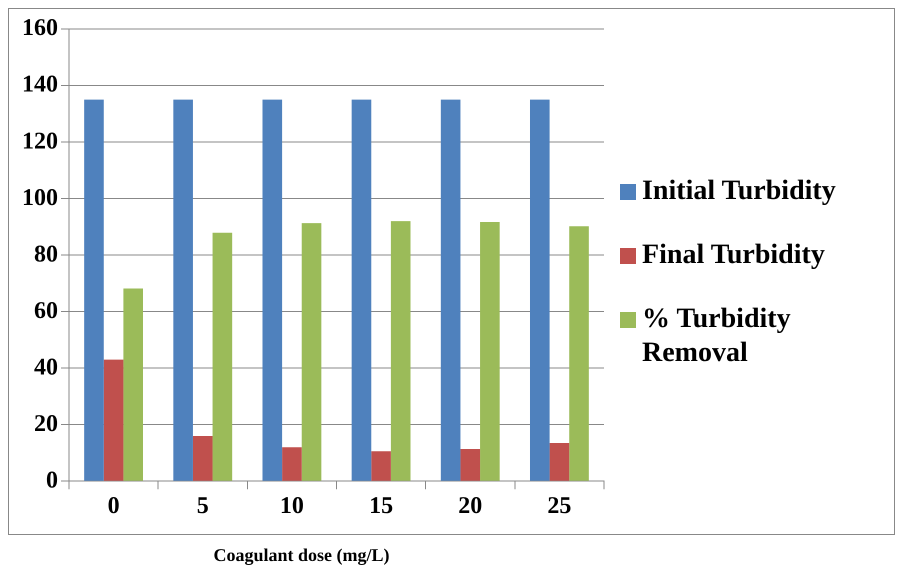 The image size is (903, 569). Describe the element at coordinates (46, 254) in the screenshot. I see `y-tick-label: 80` at that location.